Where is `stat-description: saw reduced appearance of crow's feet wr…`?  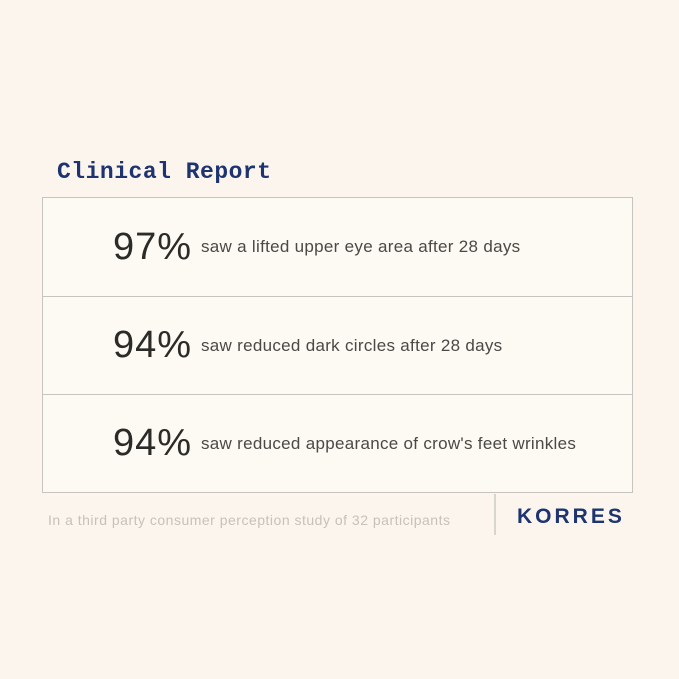 stat-description: saw reduced appearance of crow's feet wr… is located at coordinates (389, 443).